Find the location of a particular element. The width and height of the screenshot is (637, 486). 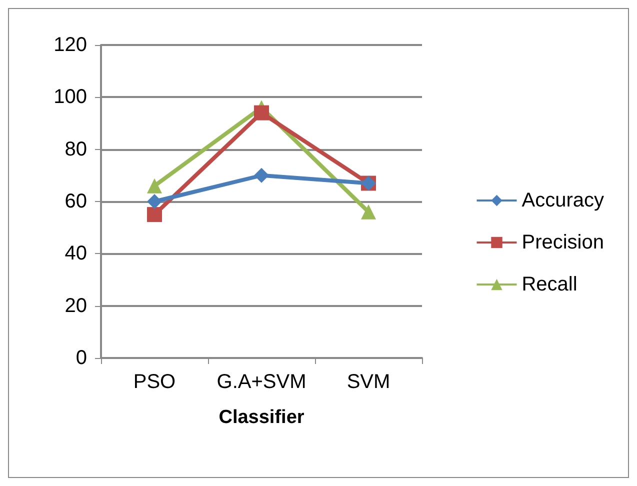

y-tick-label: 40 is located at coordinates (75, 253).